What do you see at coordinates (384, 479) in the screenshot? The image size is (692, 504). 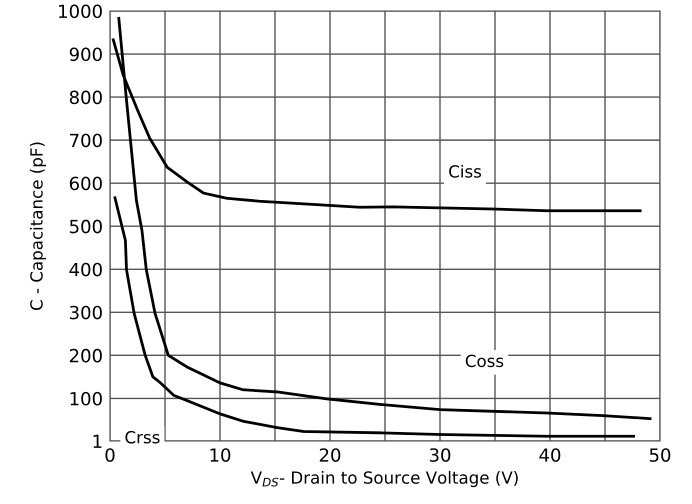 I see `x-axis-title: V$_{DS}$- Drain to Source Voltage (V)` at bounding box center [384, 479].